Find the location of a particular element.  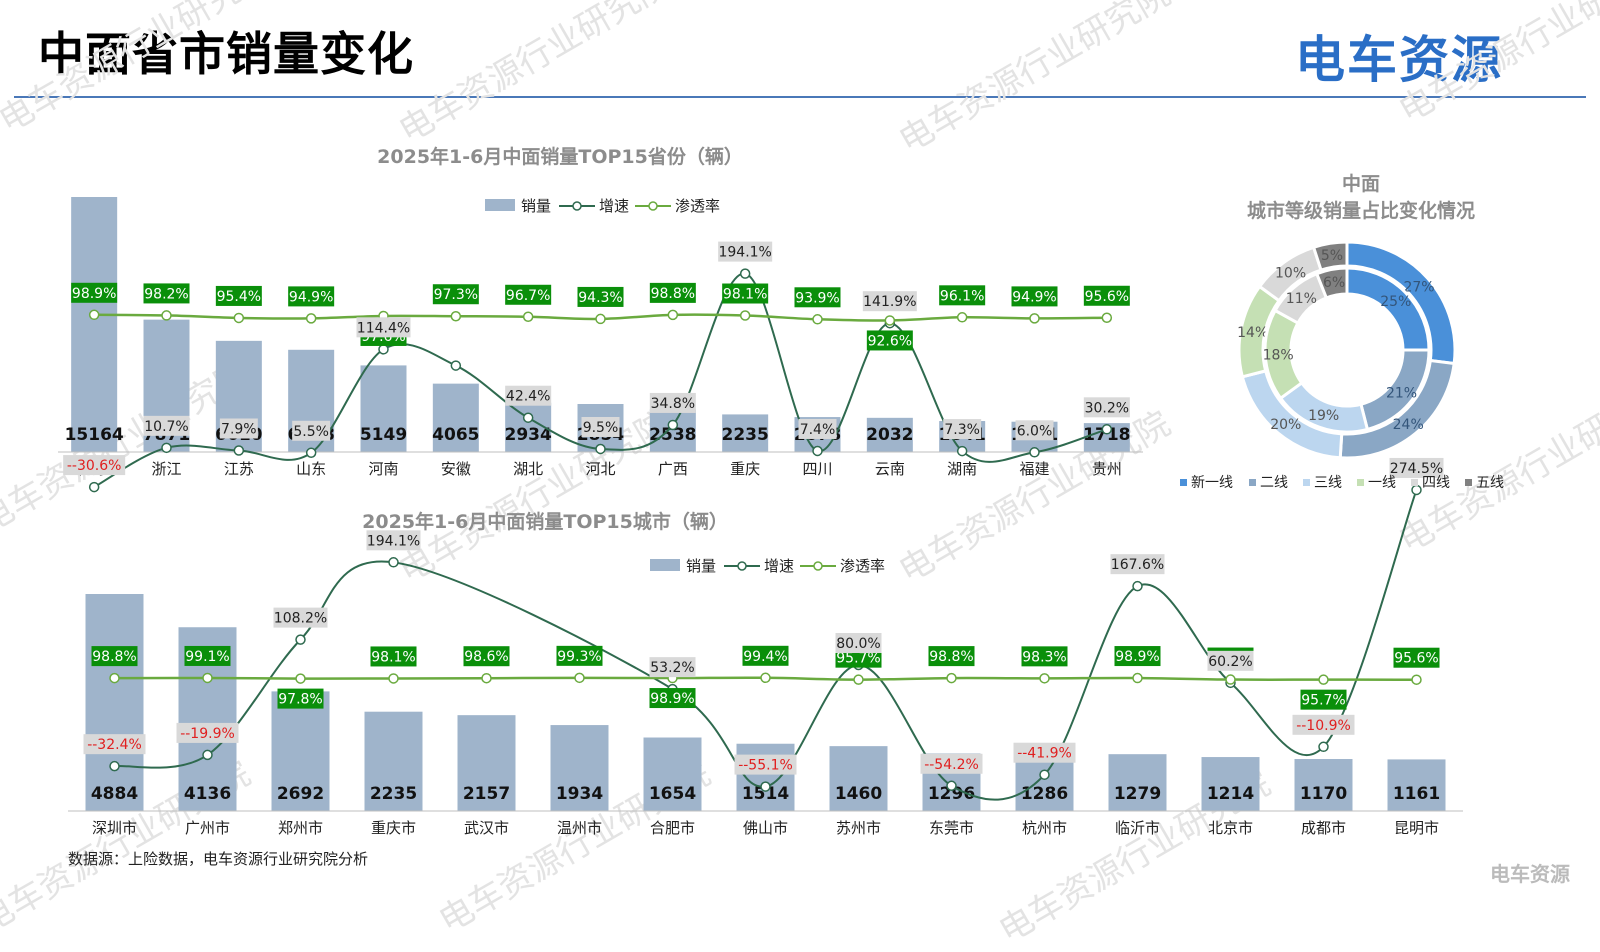

bar-value-label: 1718 is located at coordinates (1106, 435).